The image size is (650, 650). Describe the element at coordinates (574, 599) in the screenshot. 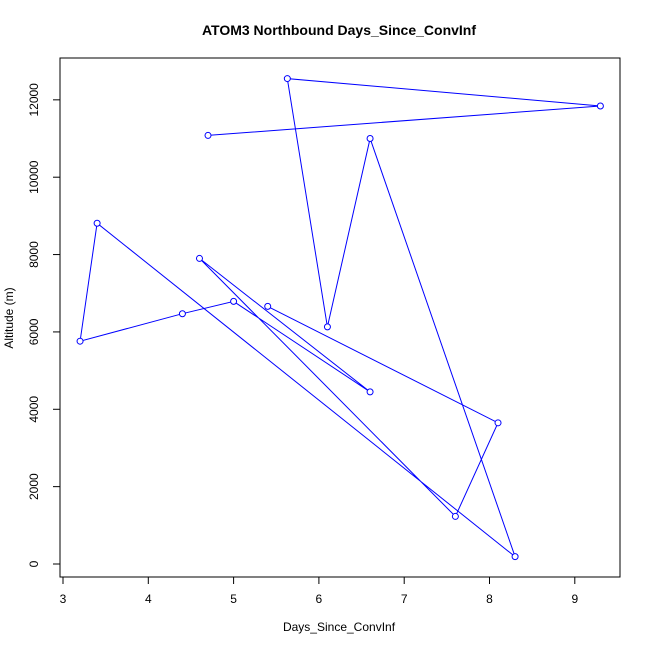

I see `x-tick-label: 9` at that location.